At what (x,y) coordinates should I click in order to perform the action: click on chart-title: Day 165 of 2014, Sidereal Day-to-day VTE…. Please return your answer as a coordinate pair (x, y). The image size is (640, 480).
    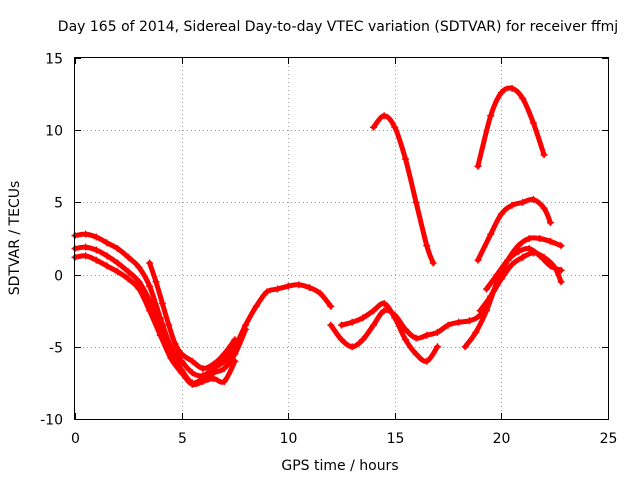
    Looking at the image, I should click on (338, 27).